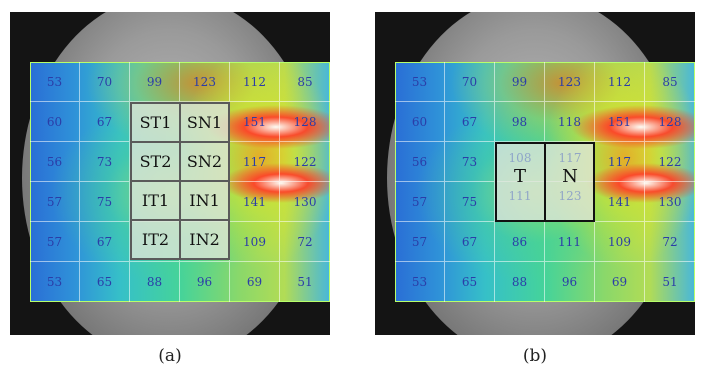  What do you see at coordinates (519, 176) in the screenshot?
I see `temporal-label: T` at bounding box center [519, 176].